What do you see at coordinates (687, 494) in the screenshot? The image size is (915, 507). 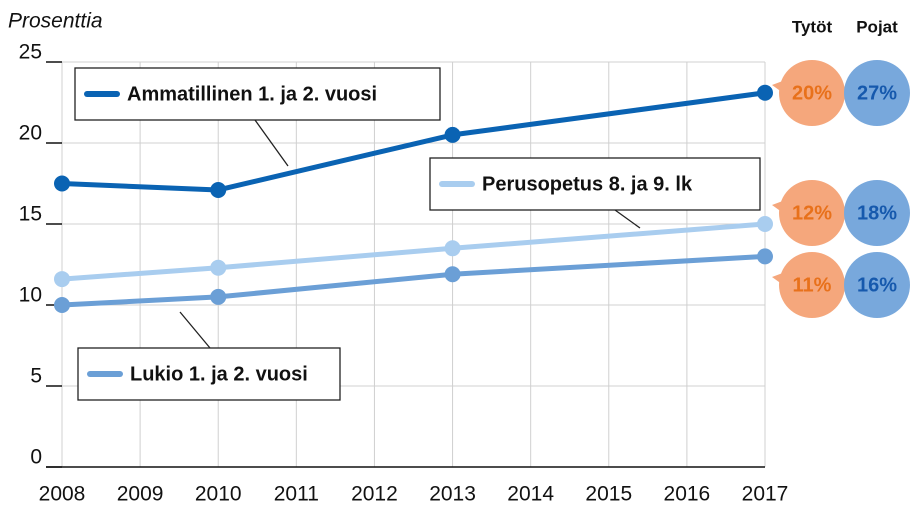 I see `x-tick-label: 2016` at bounding box center [687, 494].